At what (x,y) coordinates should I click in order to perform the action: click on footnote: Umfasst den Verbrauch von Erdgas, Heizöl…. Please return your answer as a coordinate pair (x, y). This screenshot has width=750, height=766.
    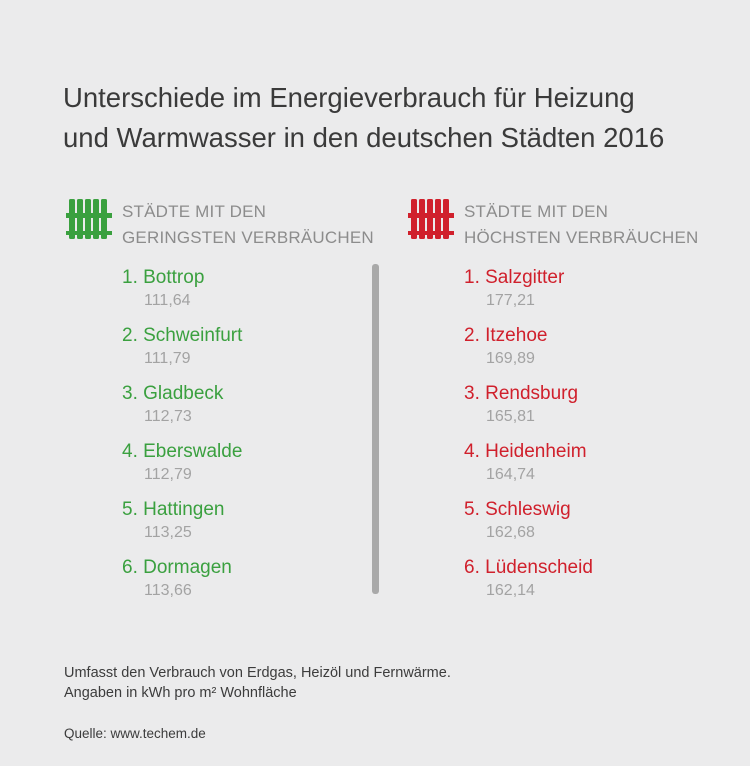
    Looking at the image, I should click on (257, 683).